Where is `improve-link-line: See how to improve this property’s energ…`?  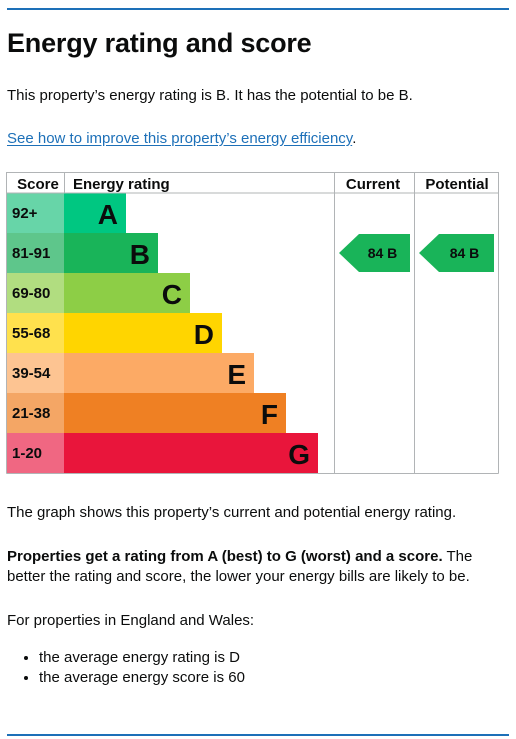
improve-link-line: See how to improve this property’s energ… is located at coordinates (181, 139).